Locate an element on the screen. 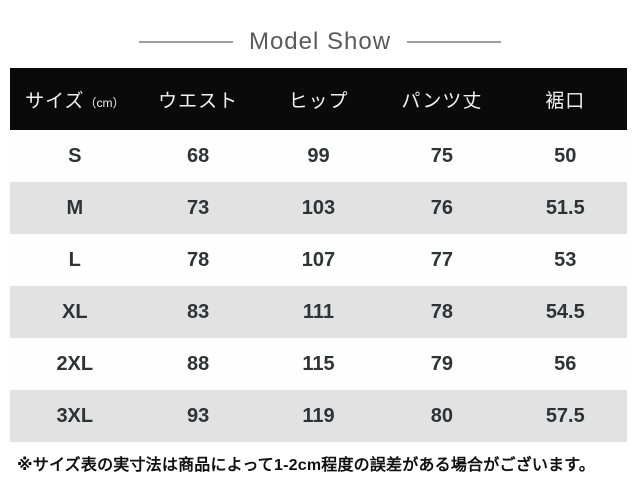  measurement-cell: 93 is located at coordinates (198, 415).